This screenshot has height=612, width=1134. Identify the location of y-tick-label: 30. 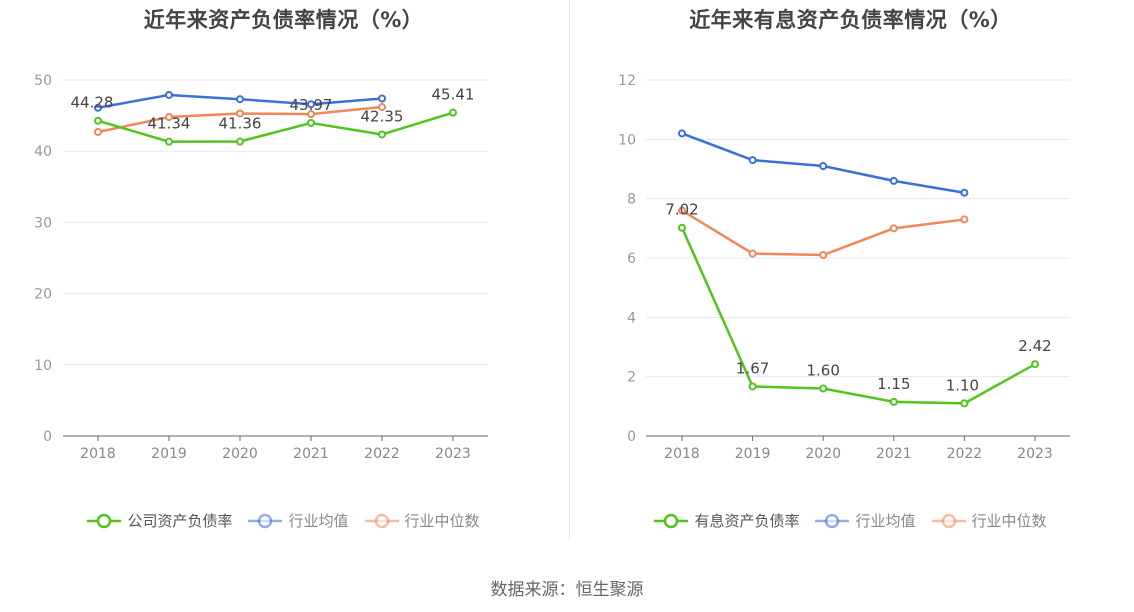
(43, 223).